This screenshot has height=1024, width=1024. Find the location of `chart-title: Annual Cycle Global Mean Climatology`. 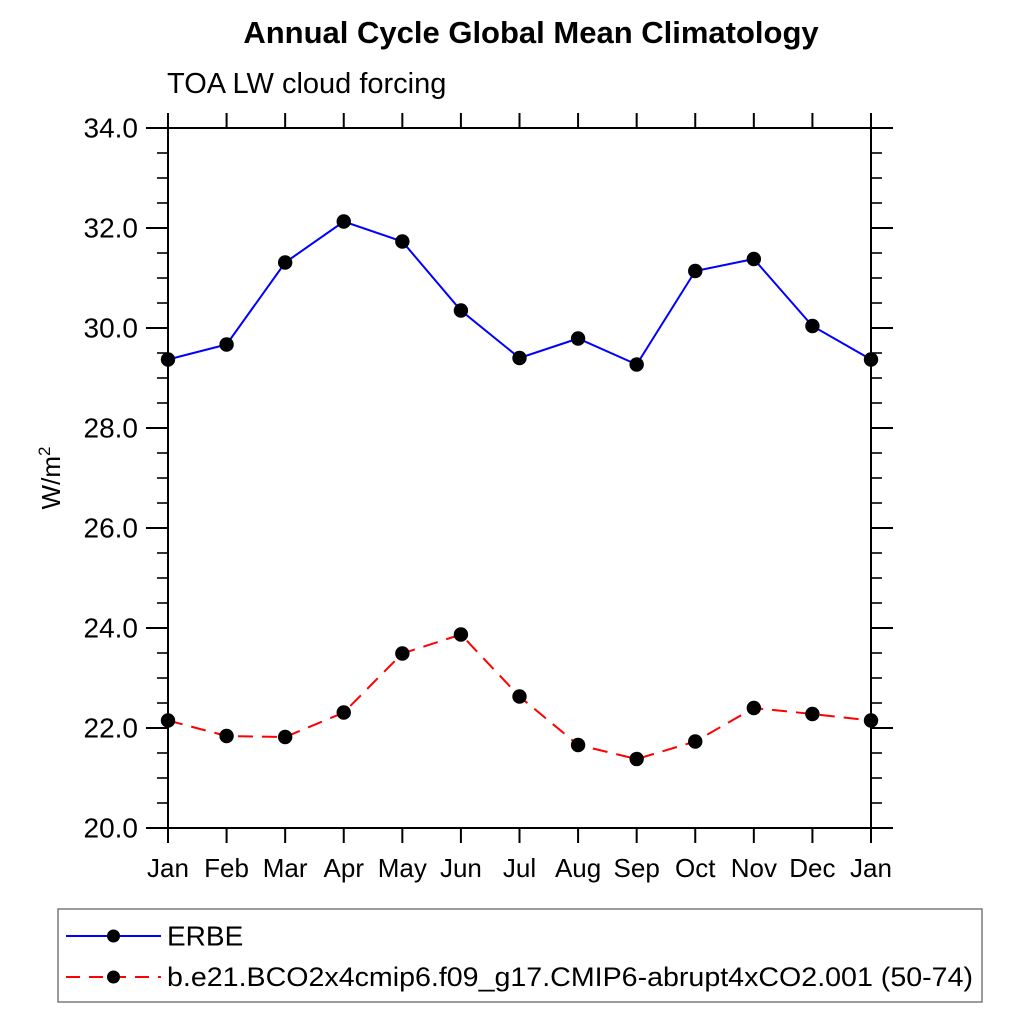

chart-title: Annual Cycle Global Mean Climatology is located at coordinates (531, 32).